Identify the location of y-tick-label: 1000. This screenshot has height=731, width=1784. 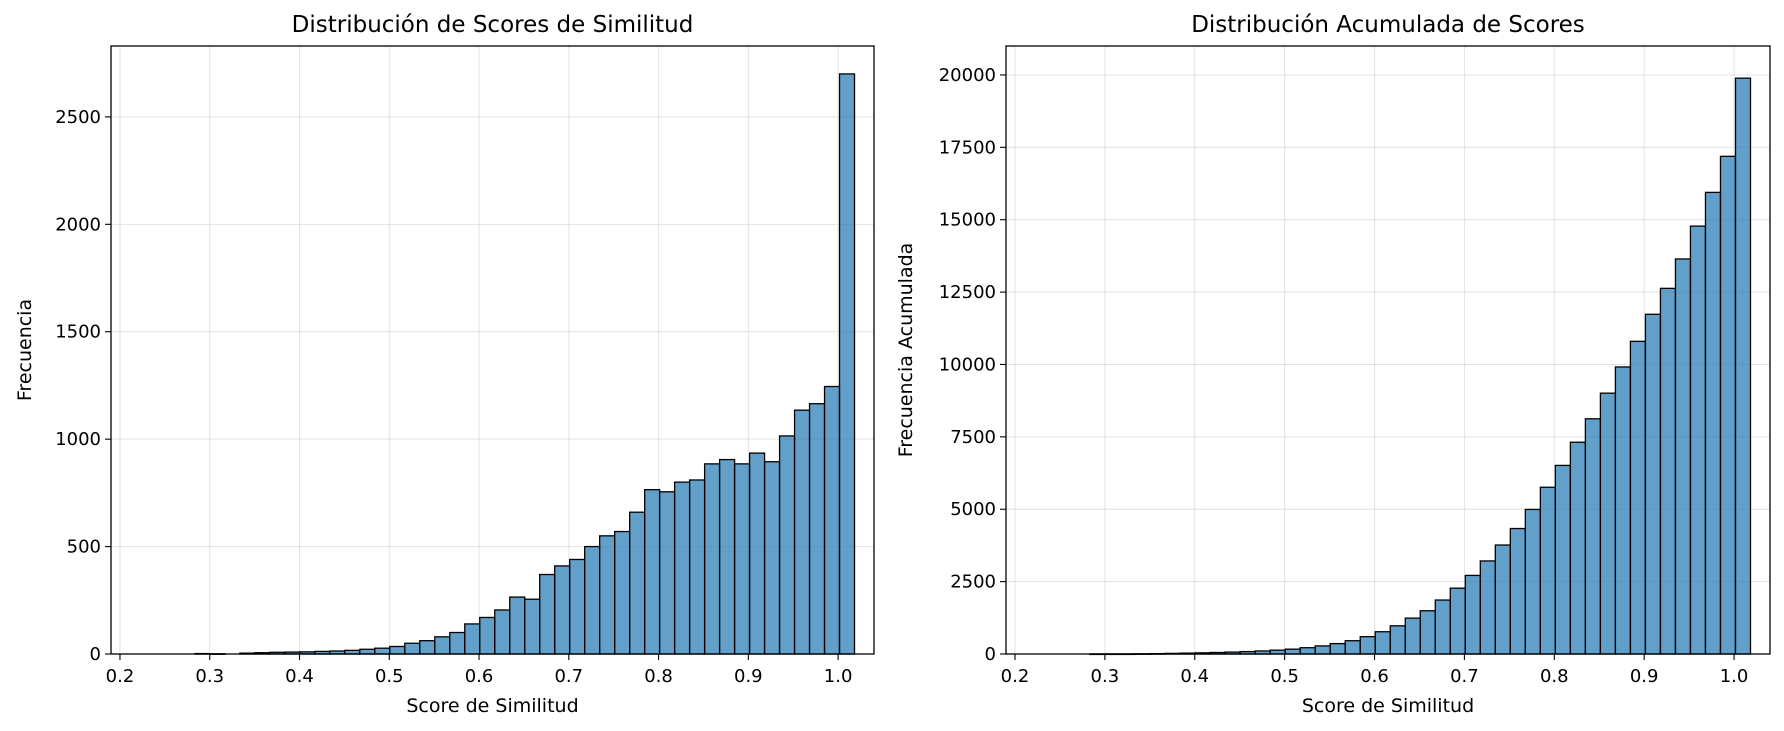
(78, 439).